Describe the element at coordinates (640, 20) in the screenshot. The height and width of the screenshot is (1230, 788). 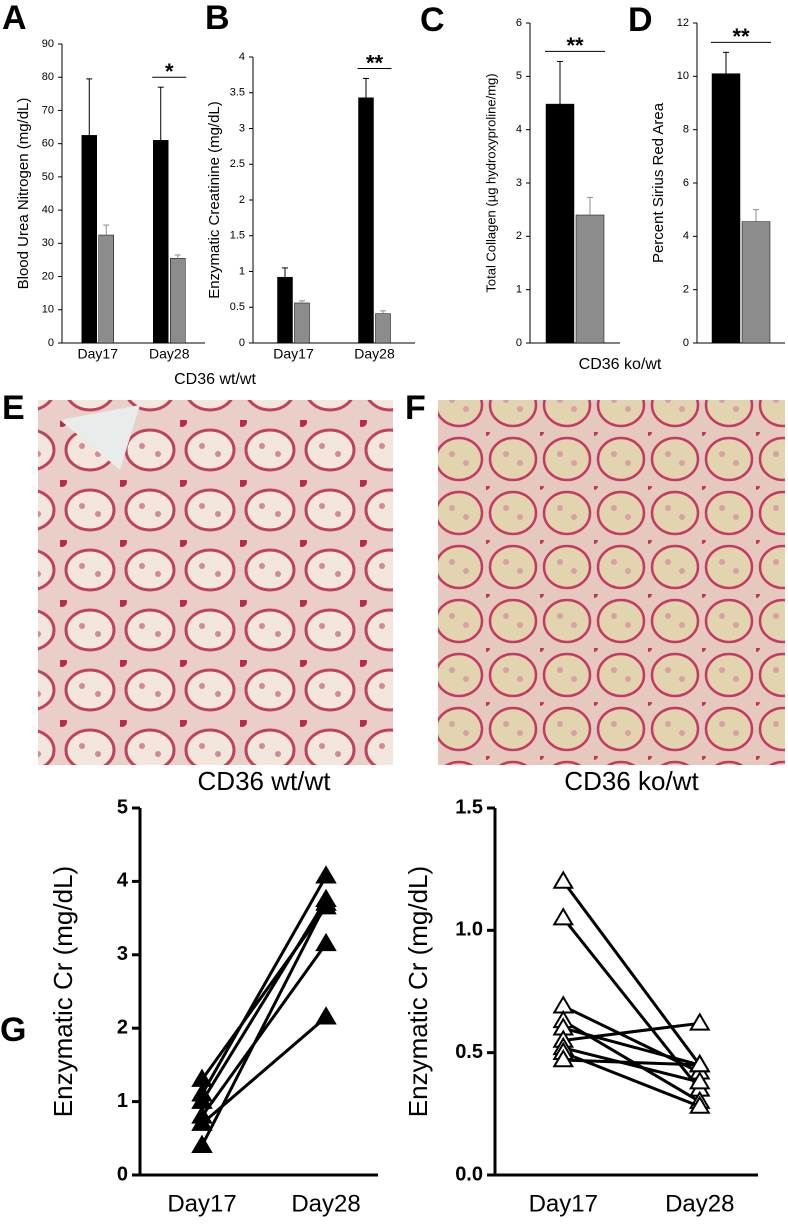
I see `panel-letter: D` at that location.